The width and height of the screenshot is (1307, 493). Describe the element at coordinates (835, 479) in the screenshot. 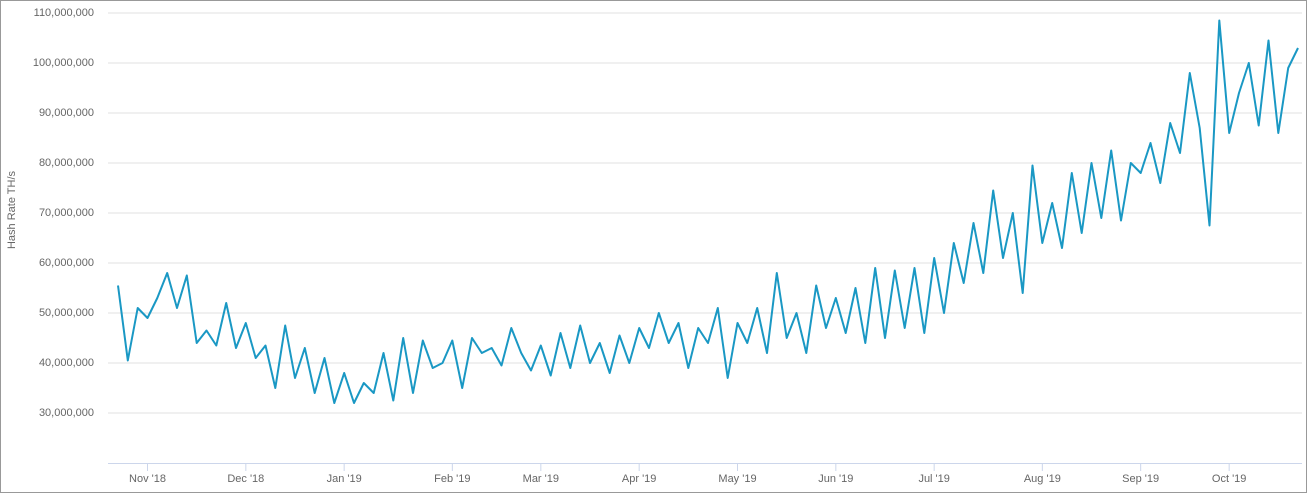

I see `x-tick-label: Jun '19` at that location.